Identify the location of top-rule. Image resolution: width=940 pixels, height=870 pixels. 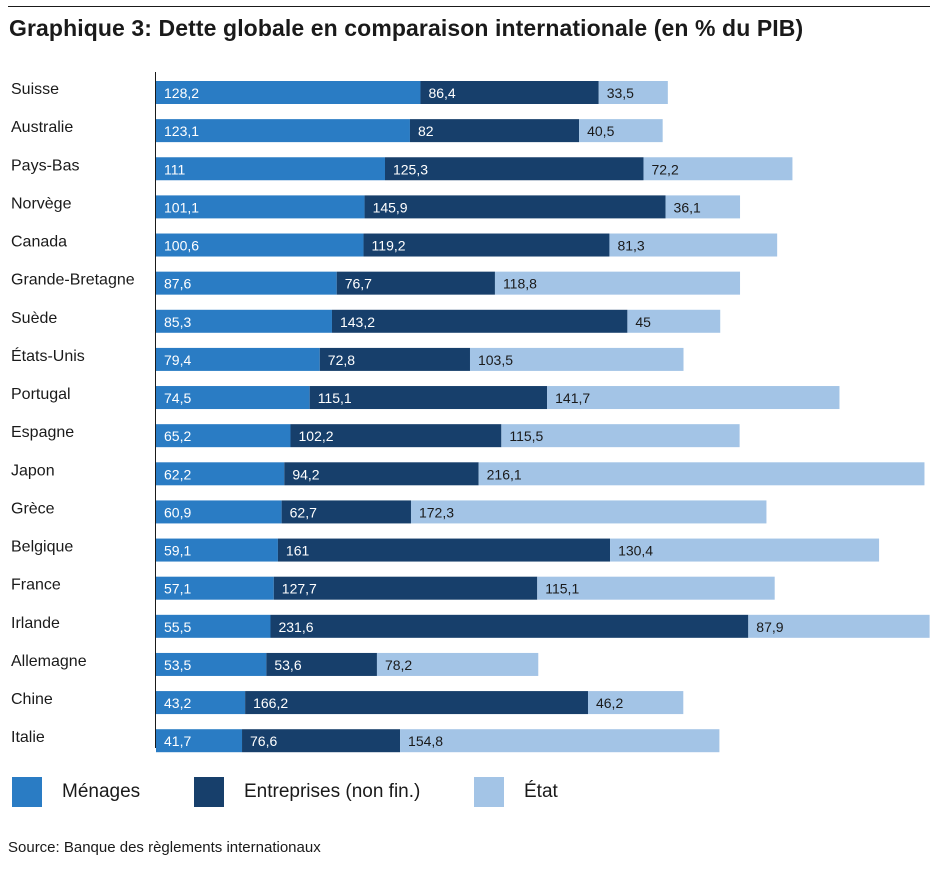
(469, 6).